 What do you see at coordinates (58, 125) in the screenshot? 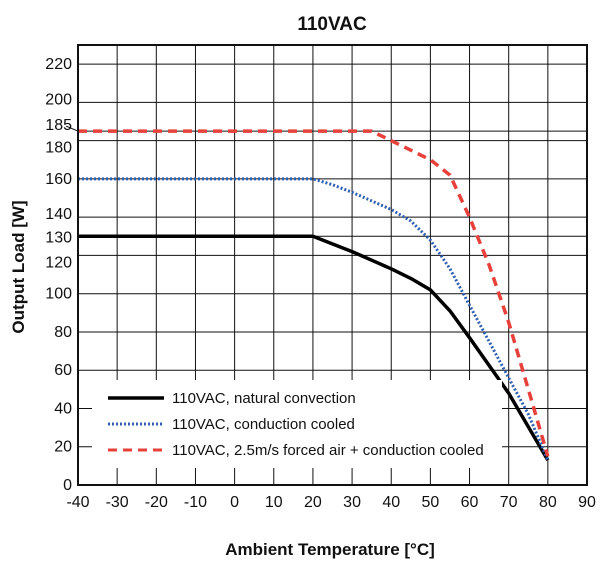
I see `y-tick-label-185: 185` at bounding box center [58, 125].